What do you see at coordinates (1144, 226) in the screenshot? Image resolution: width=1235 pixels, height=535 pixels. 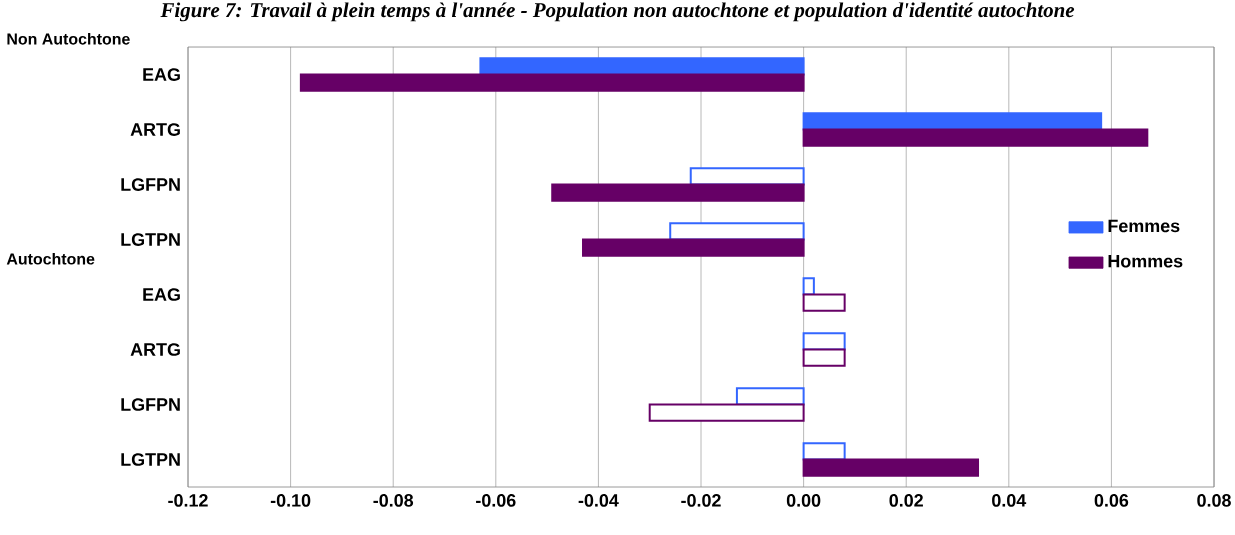 I see `legend-label: Femmes` at bounding box center [1144, 226].